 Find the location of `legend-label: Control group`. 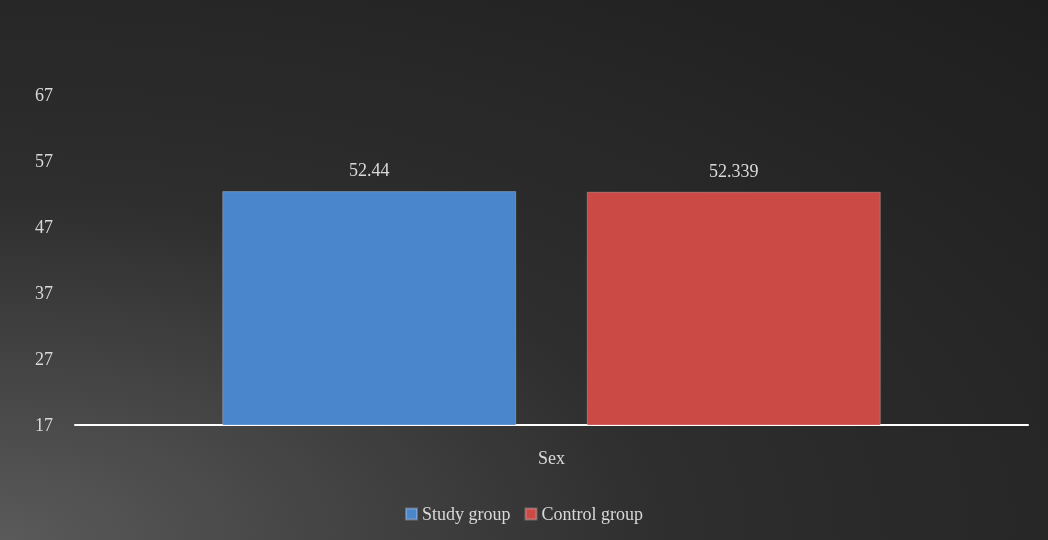

legend-label: Control group is located at coordinates (592, 514).